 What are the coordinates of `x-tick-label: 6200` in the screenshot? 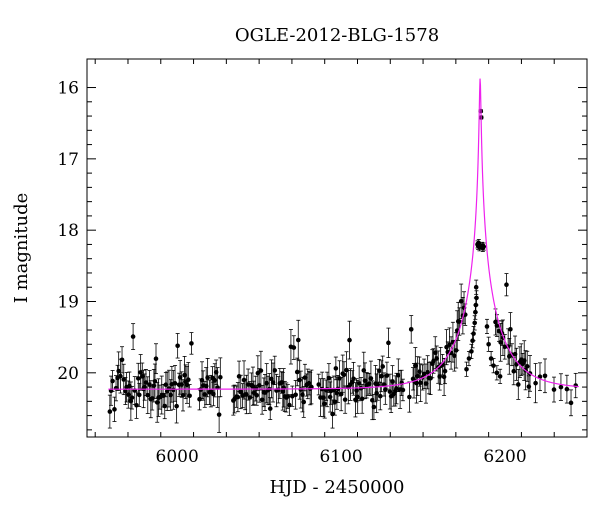 It's located at (504, 457).